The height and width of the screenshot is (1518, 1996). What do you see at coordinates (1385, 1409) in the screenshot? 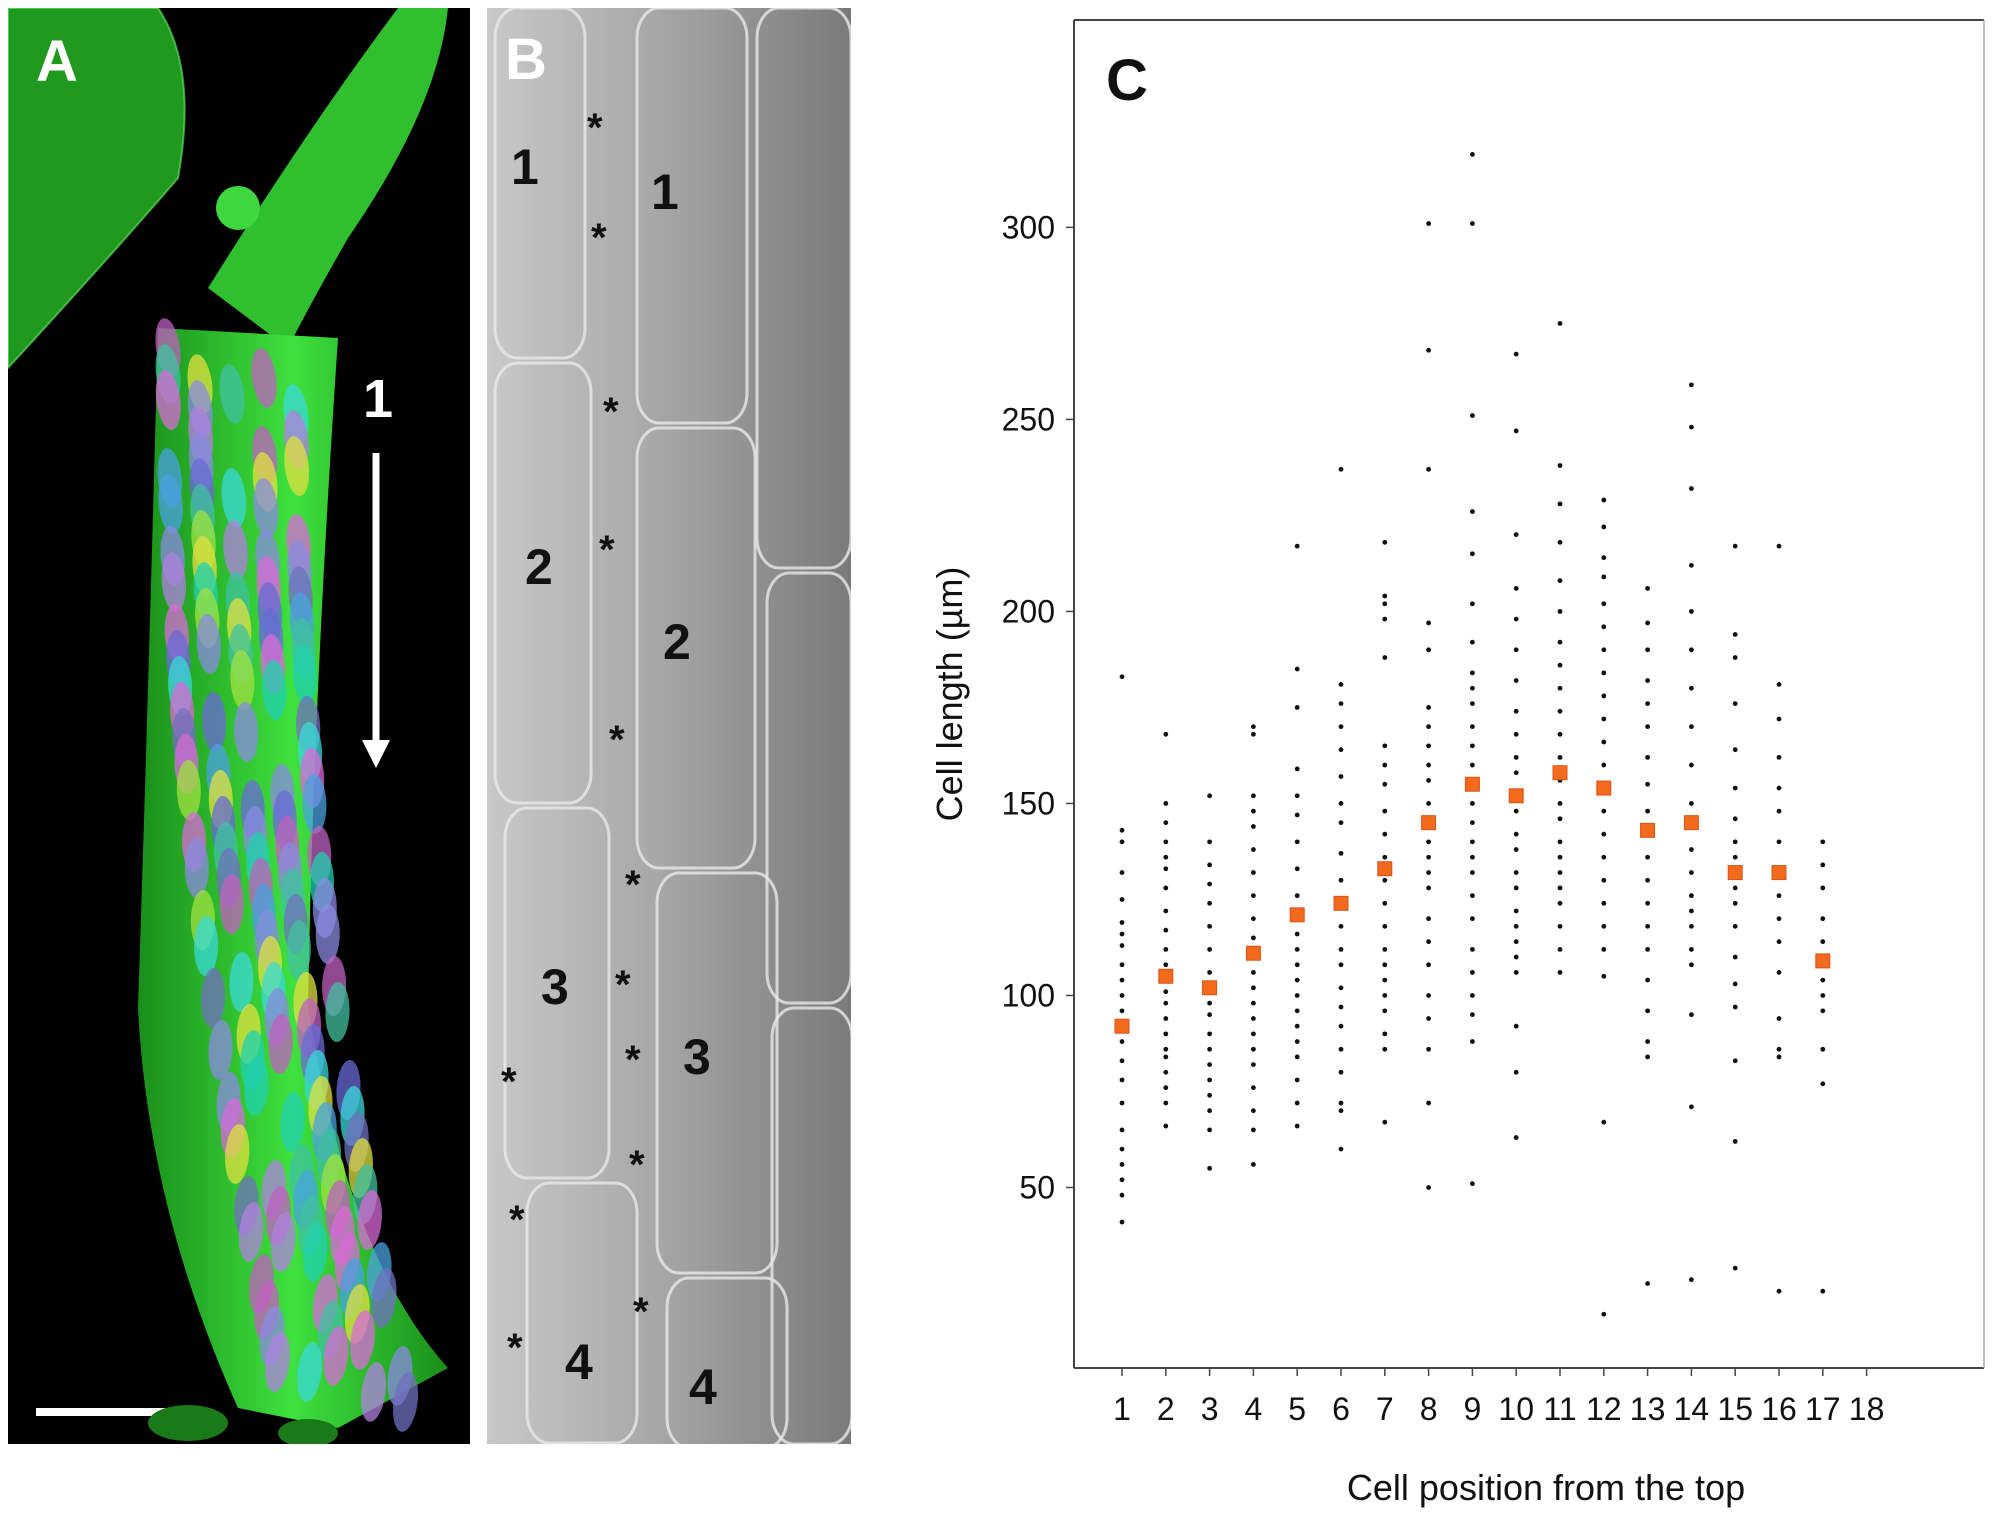
I see `x-tick-label: 7` at bounding box center [1385, 1409].